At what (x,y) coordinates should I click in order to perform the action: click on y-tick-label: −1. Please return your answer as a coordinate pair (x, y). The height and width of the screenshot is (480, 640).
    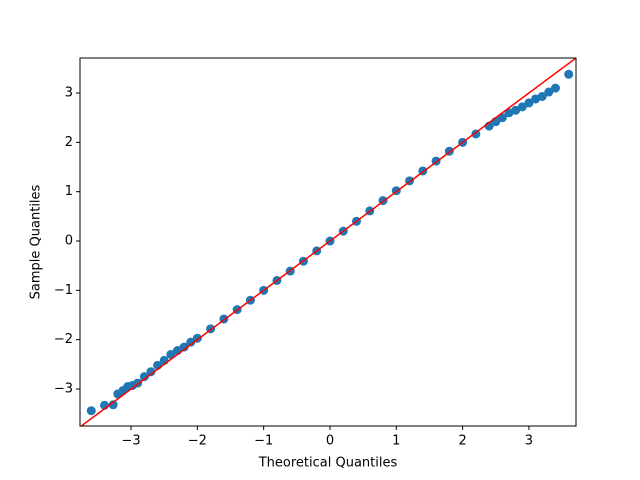
    Looking at the image, I should click on (63, 290).